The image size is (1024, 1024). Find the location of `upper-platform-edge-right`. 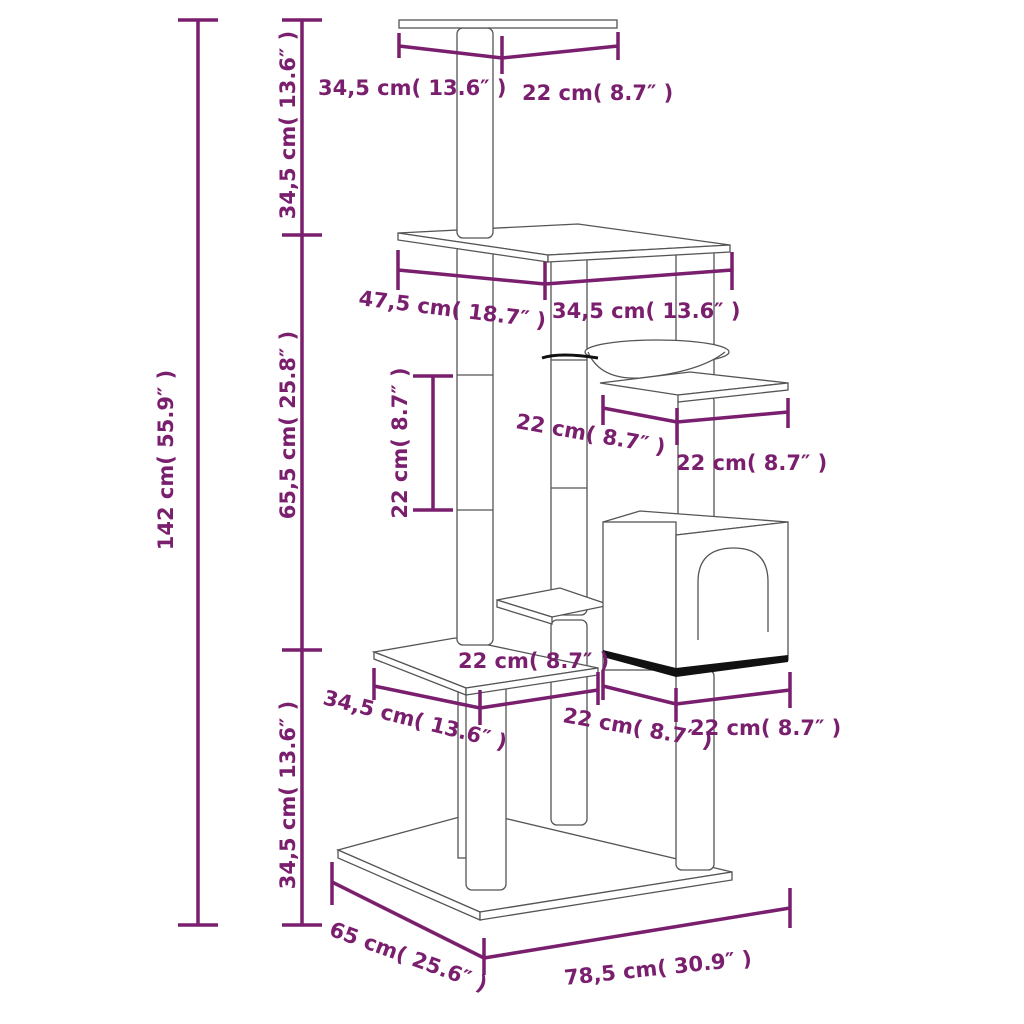

upper-platform-edge-right is located at coordinates (639, 253).